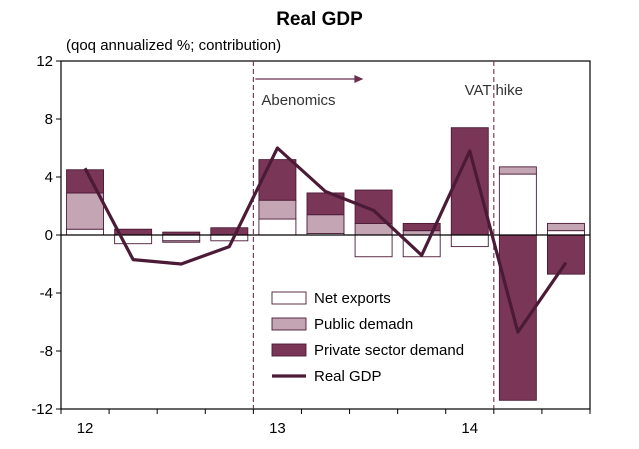  I want to click on legend-label: Private sector demand, so click(389, 350).